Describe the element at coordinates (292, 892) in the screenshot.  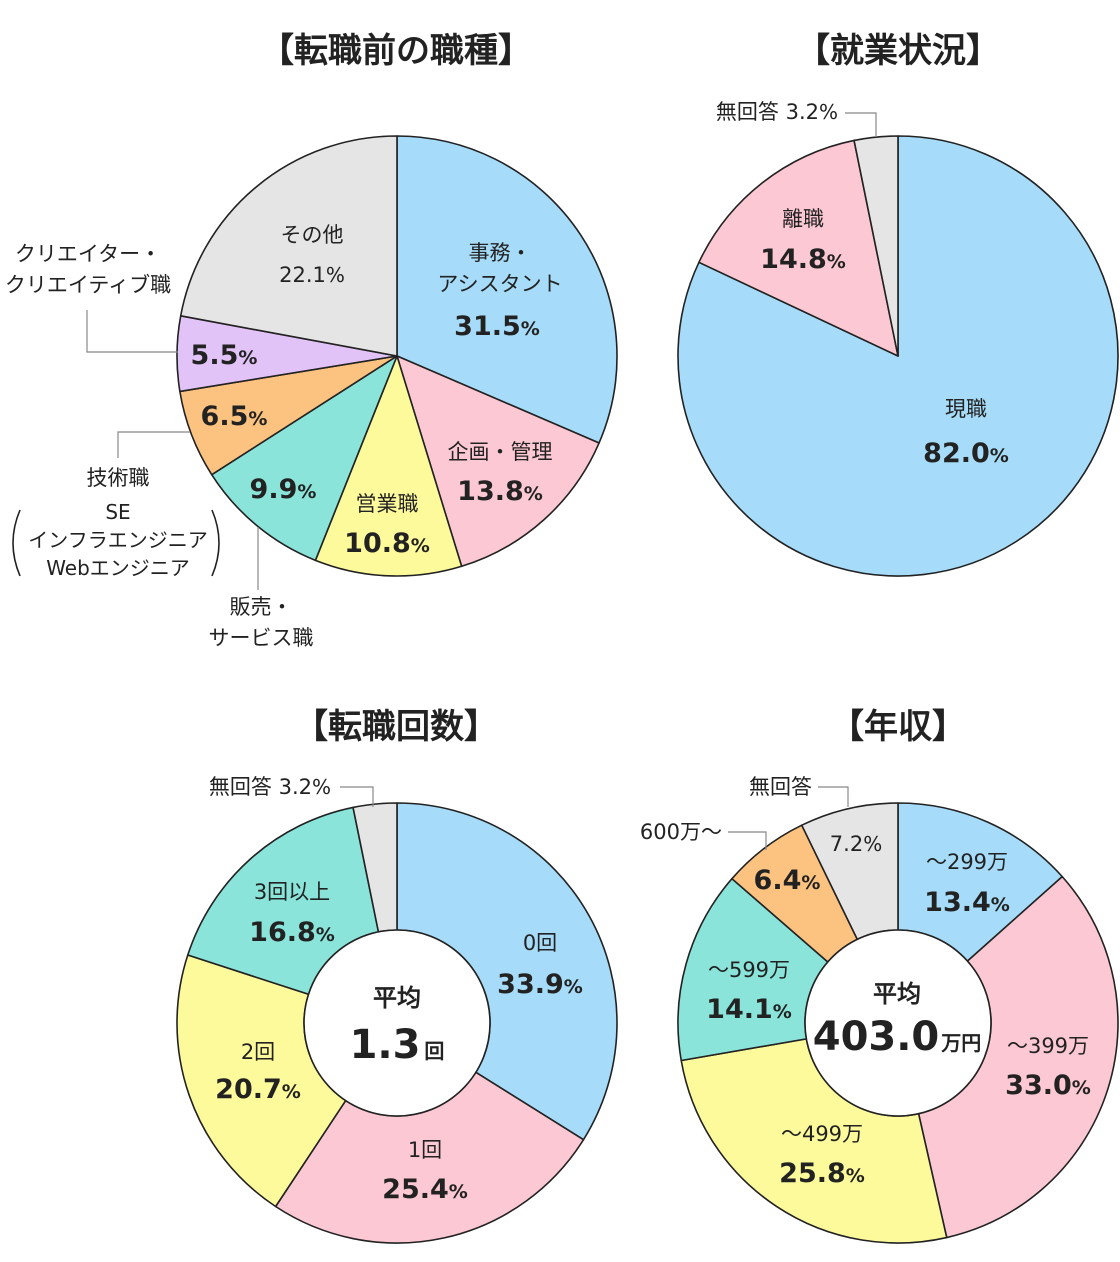
I see `slice-label: 3回以上` at that location.